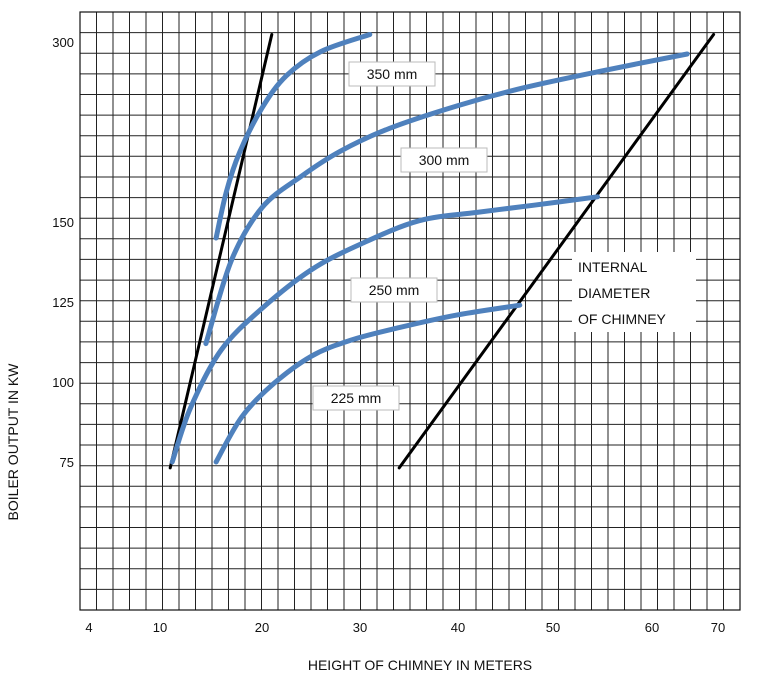 The image size is (760, 680). Describe the element at coordinates (405, 627) in the screenshot. I see `x-tick-labels: 4 10 20 30 40 50 60 70` at that location.